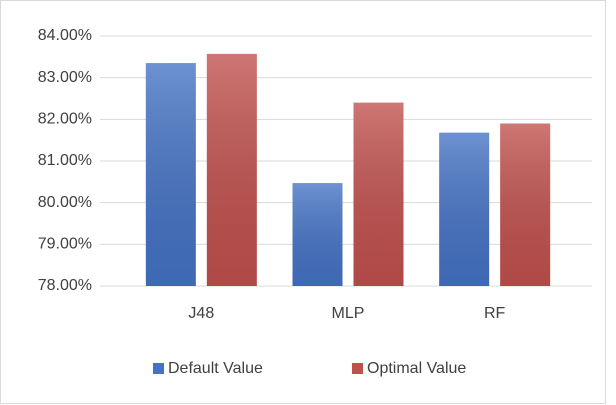  Describe the element at coordinates (65, 244) in the screenshot. I see `y-tick-label: 79.00%` at that location.